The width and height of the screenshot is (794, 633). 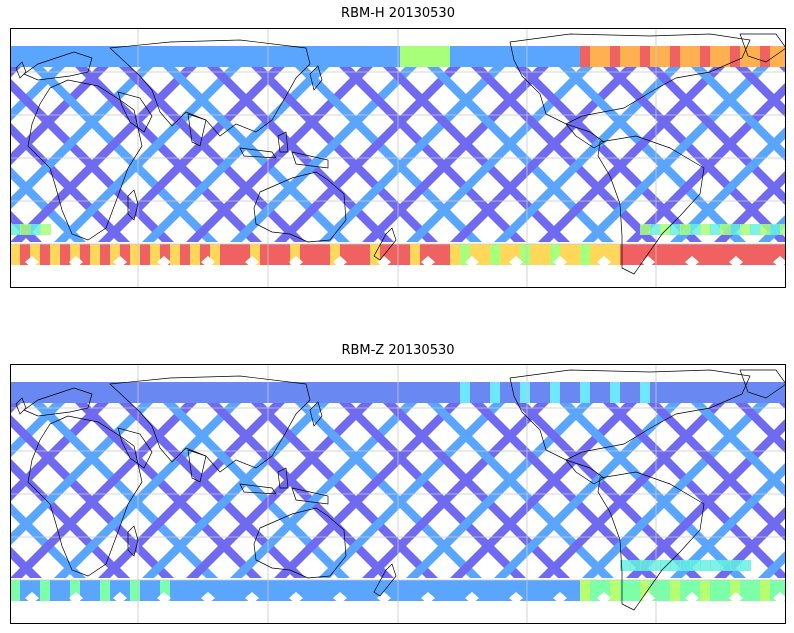 What do you see at coordinates (210, 424) in the screenshot?
I see `coastline` at bounding box center [210, 424].